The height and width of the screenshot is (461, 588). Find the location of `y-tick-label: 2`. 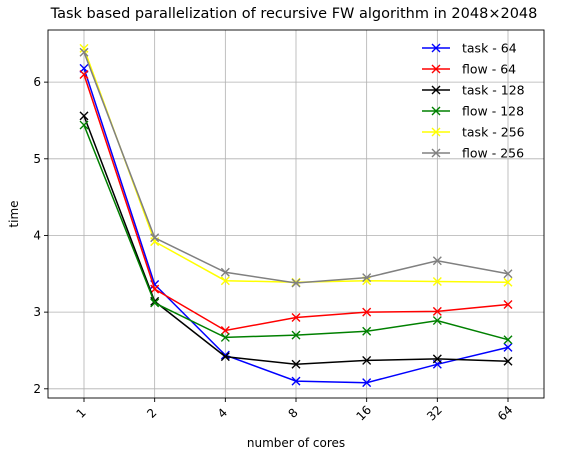

y-tick-label: 2 is located at coordinates (37, 389).